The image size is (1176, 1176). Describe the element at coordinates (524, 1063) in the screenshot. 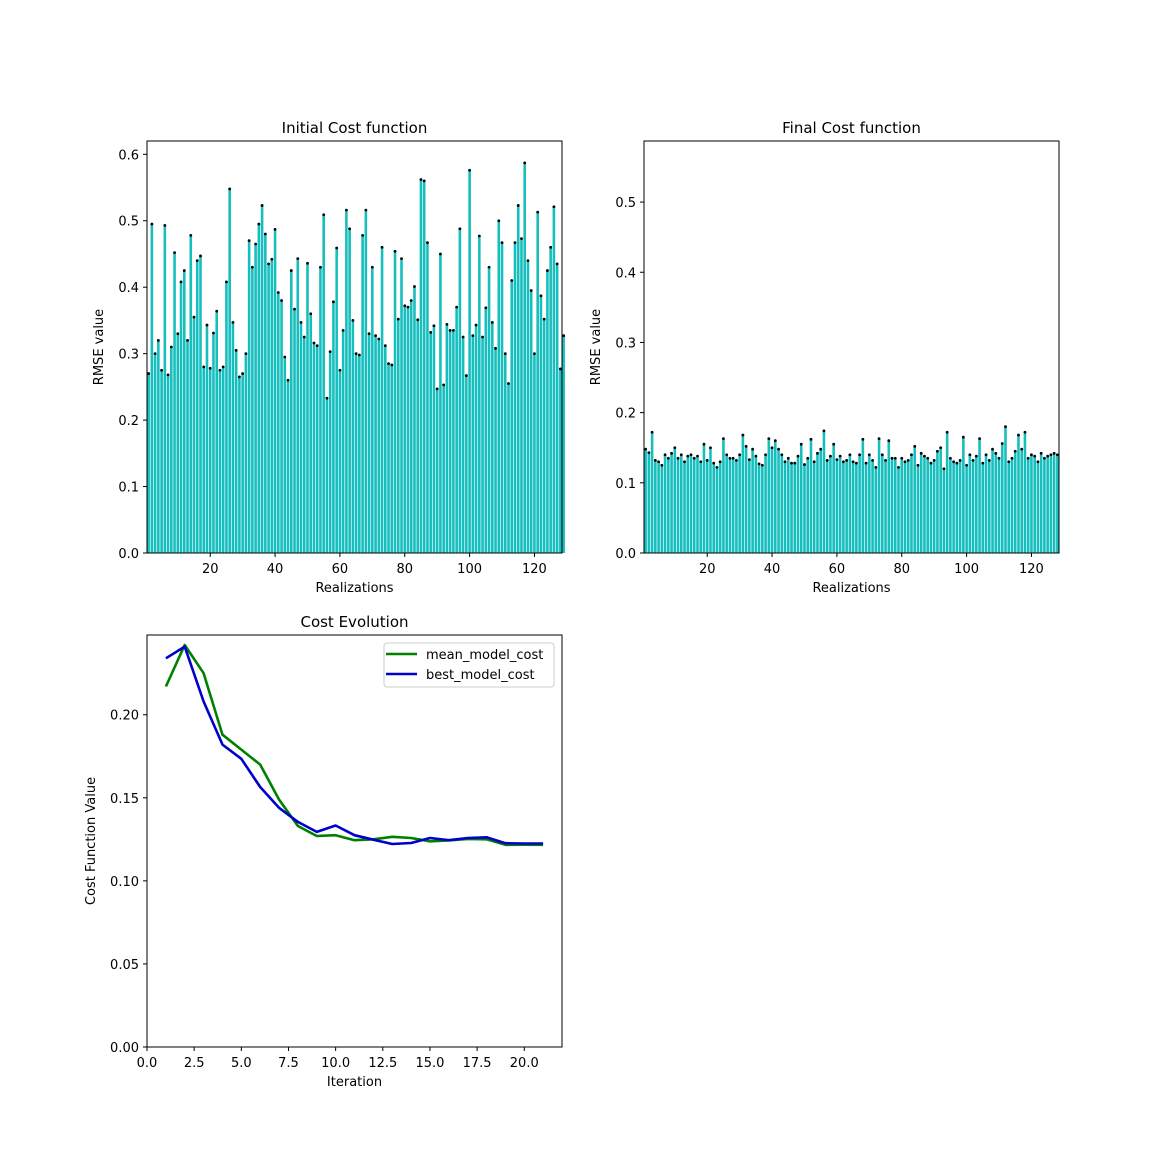

I see `x-tick-label: 20.0` at that location.